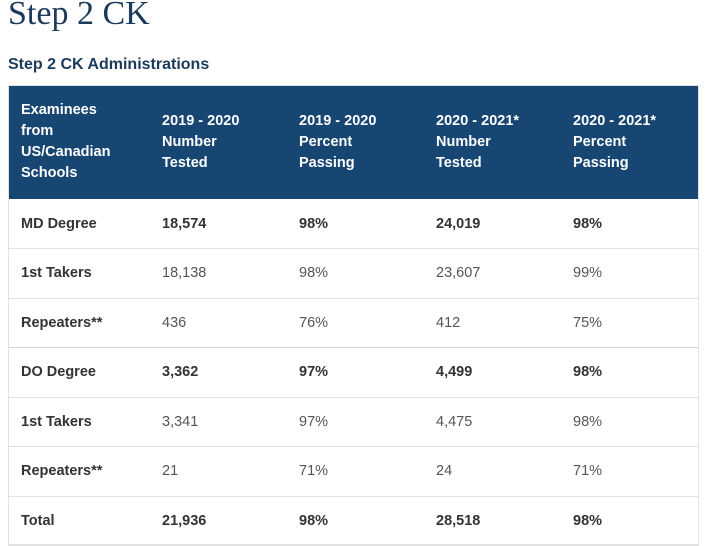 The image size is (705, 546). What do you see at coordinates (458, 273) in the screenshot?
I see `cell-value: 23,607` at bounding box center [458, 273].